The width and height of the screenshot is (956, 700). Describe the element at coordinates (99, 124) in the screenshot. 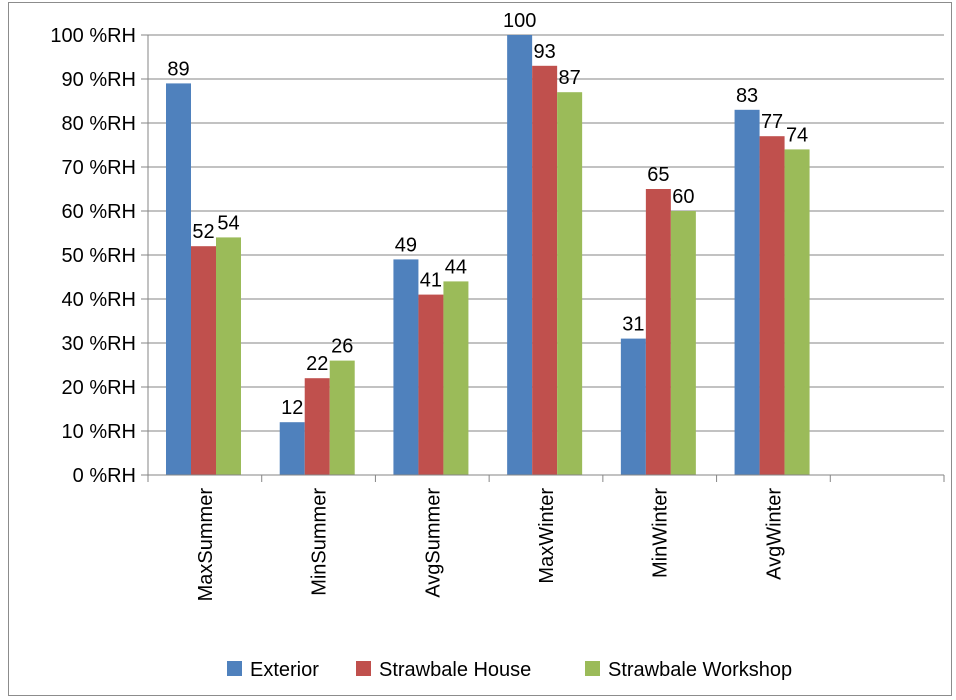

I see `y-tick-label: 80 %RH` at that location.